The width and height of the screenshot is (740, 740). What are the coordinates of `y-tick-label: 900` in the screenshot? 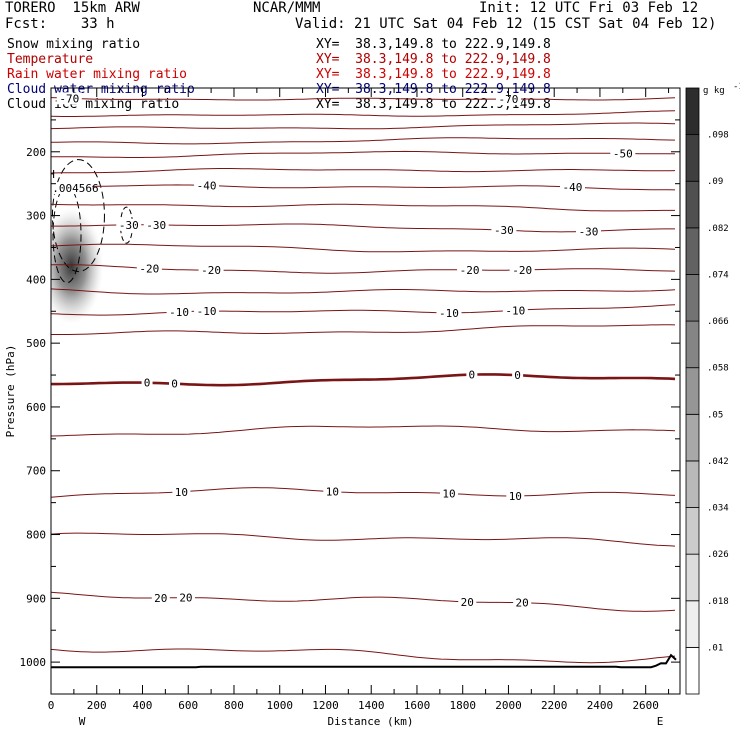 It's located at (36, 598).